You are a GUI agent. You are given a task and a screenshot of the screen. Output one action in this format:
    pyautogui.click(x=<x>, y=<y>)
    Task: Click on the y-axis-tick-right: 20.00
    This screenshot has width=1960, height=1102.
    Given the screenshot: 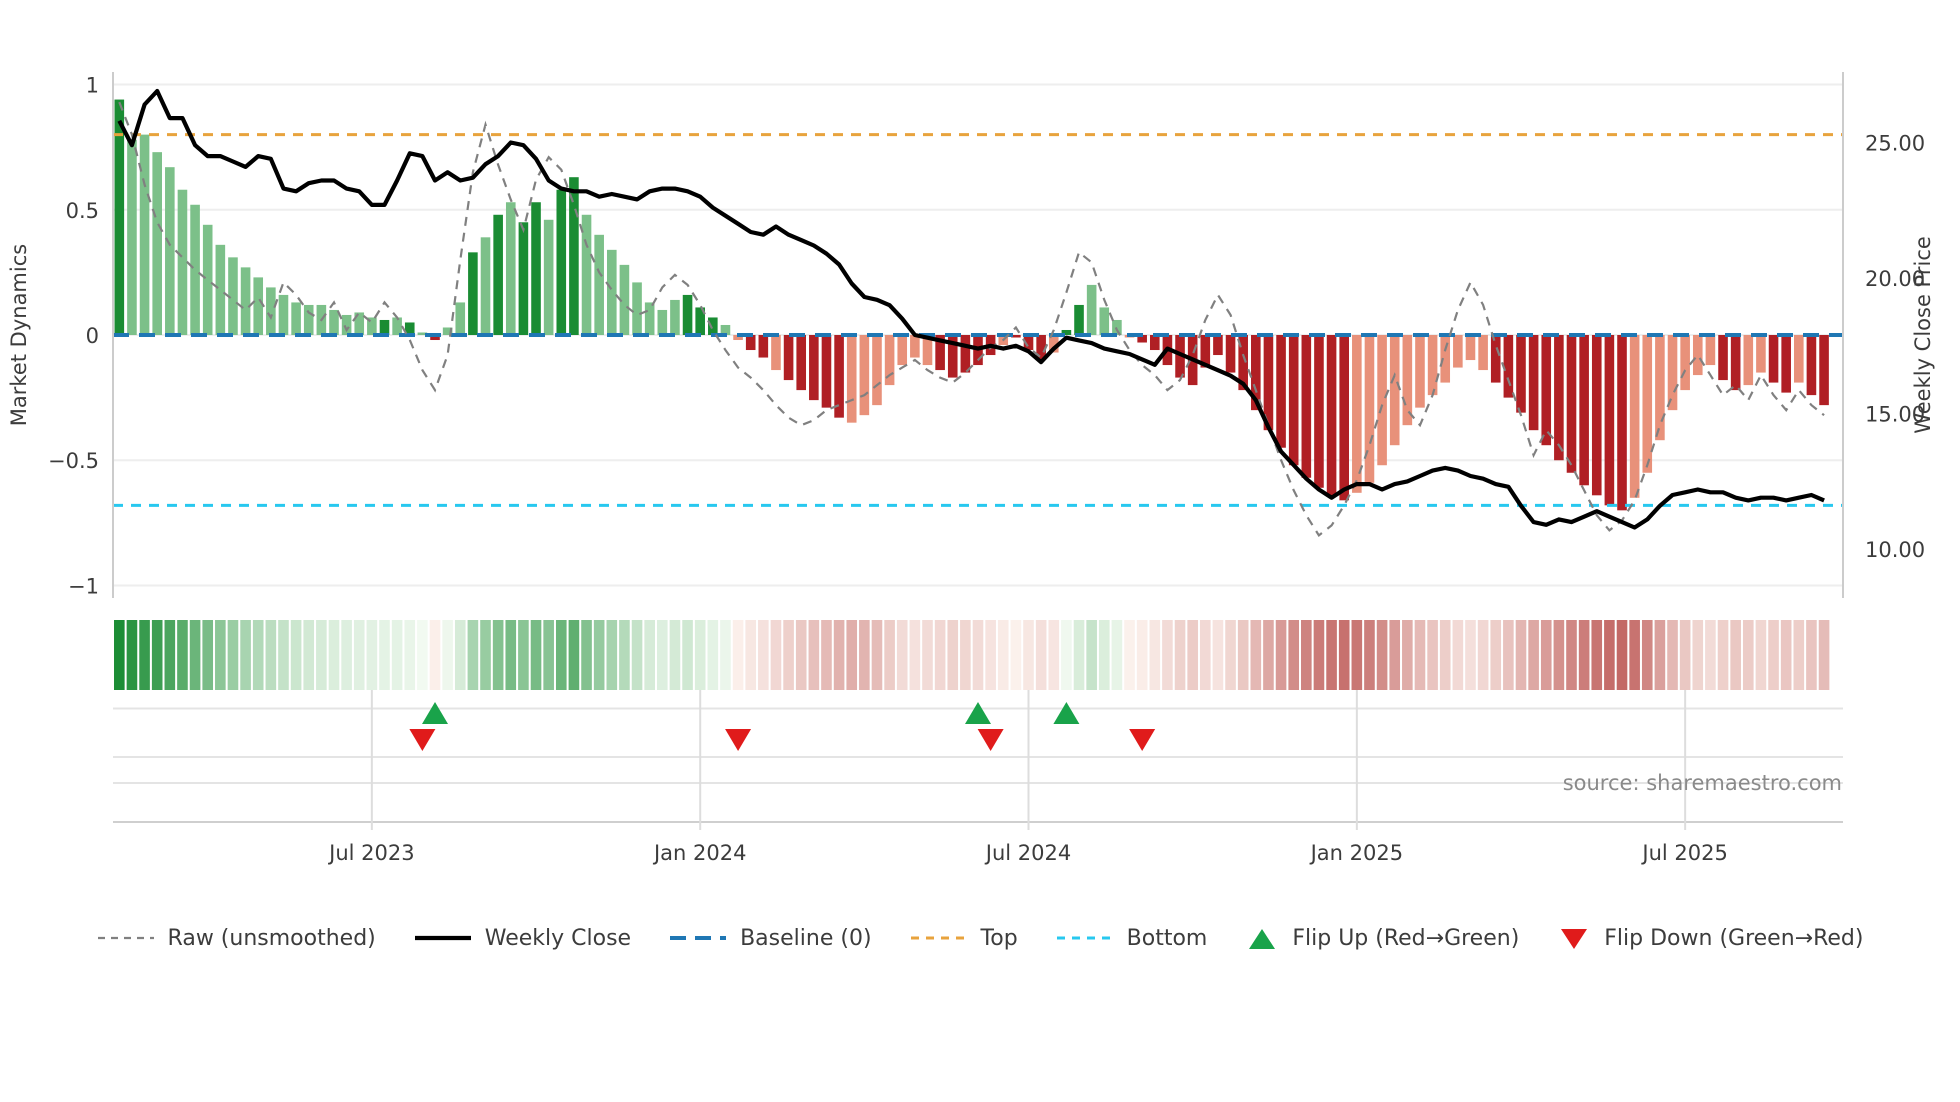 What is the action you would take?
    pyautogui.click(x=1895, y=279)
    